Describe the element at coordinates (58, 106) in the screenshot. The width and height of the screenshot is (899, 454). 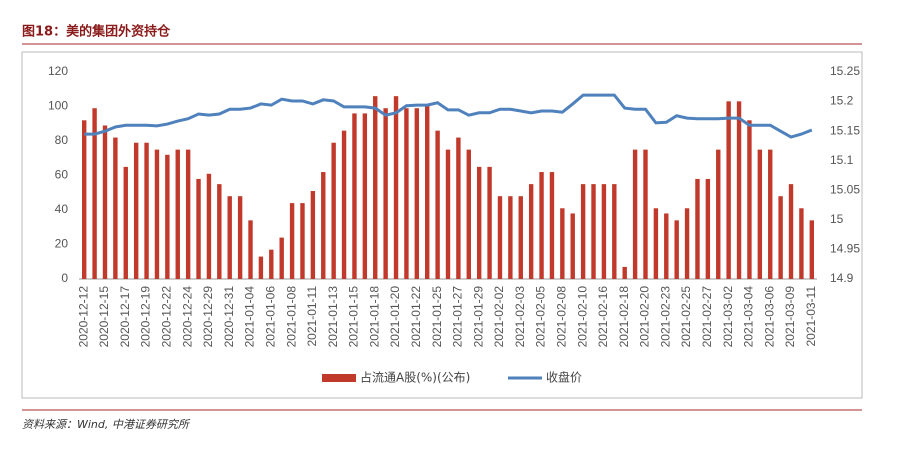
I see `y-tick-label: 100` at that location.